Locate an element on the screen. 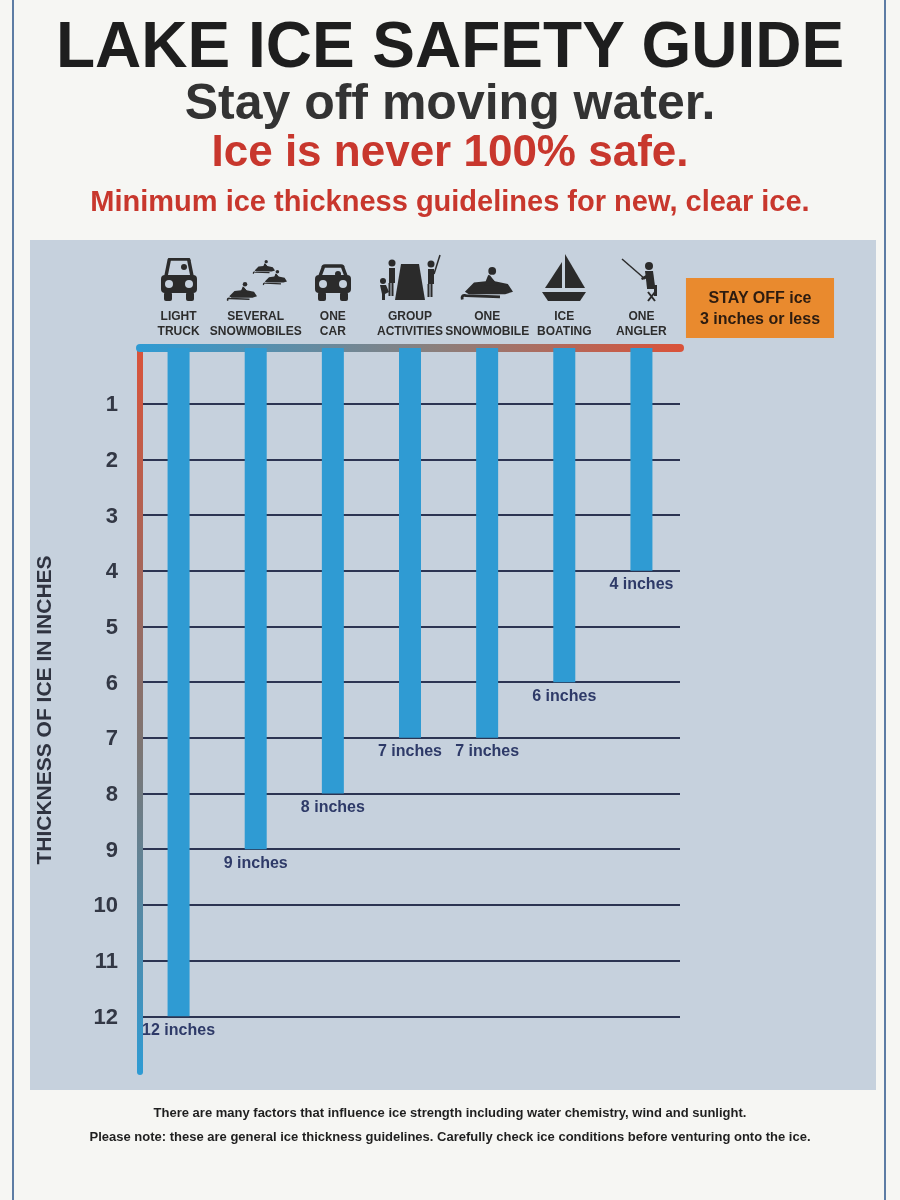 This screenshot has height=1200, width=900. y-tick-label: 9 is located at coordinates (111, 849).